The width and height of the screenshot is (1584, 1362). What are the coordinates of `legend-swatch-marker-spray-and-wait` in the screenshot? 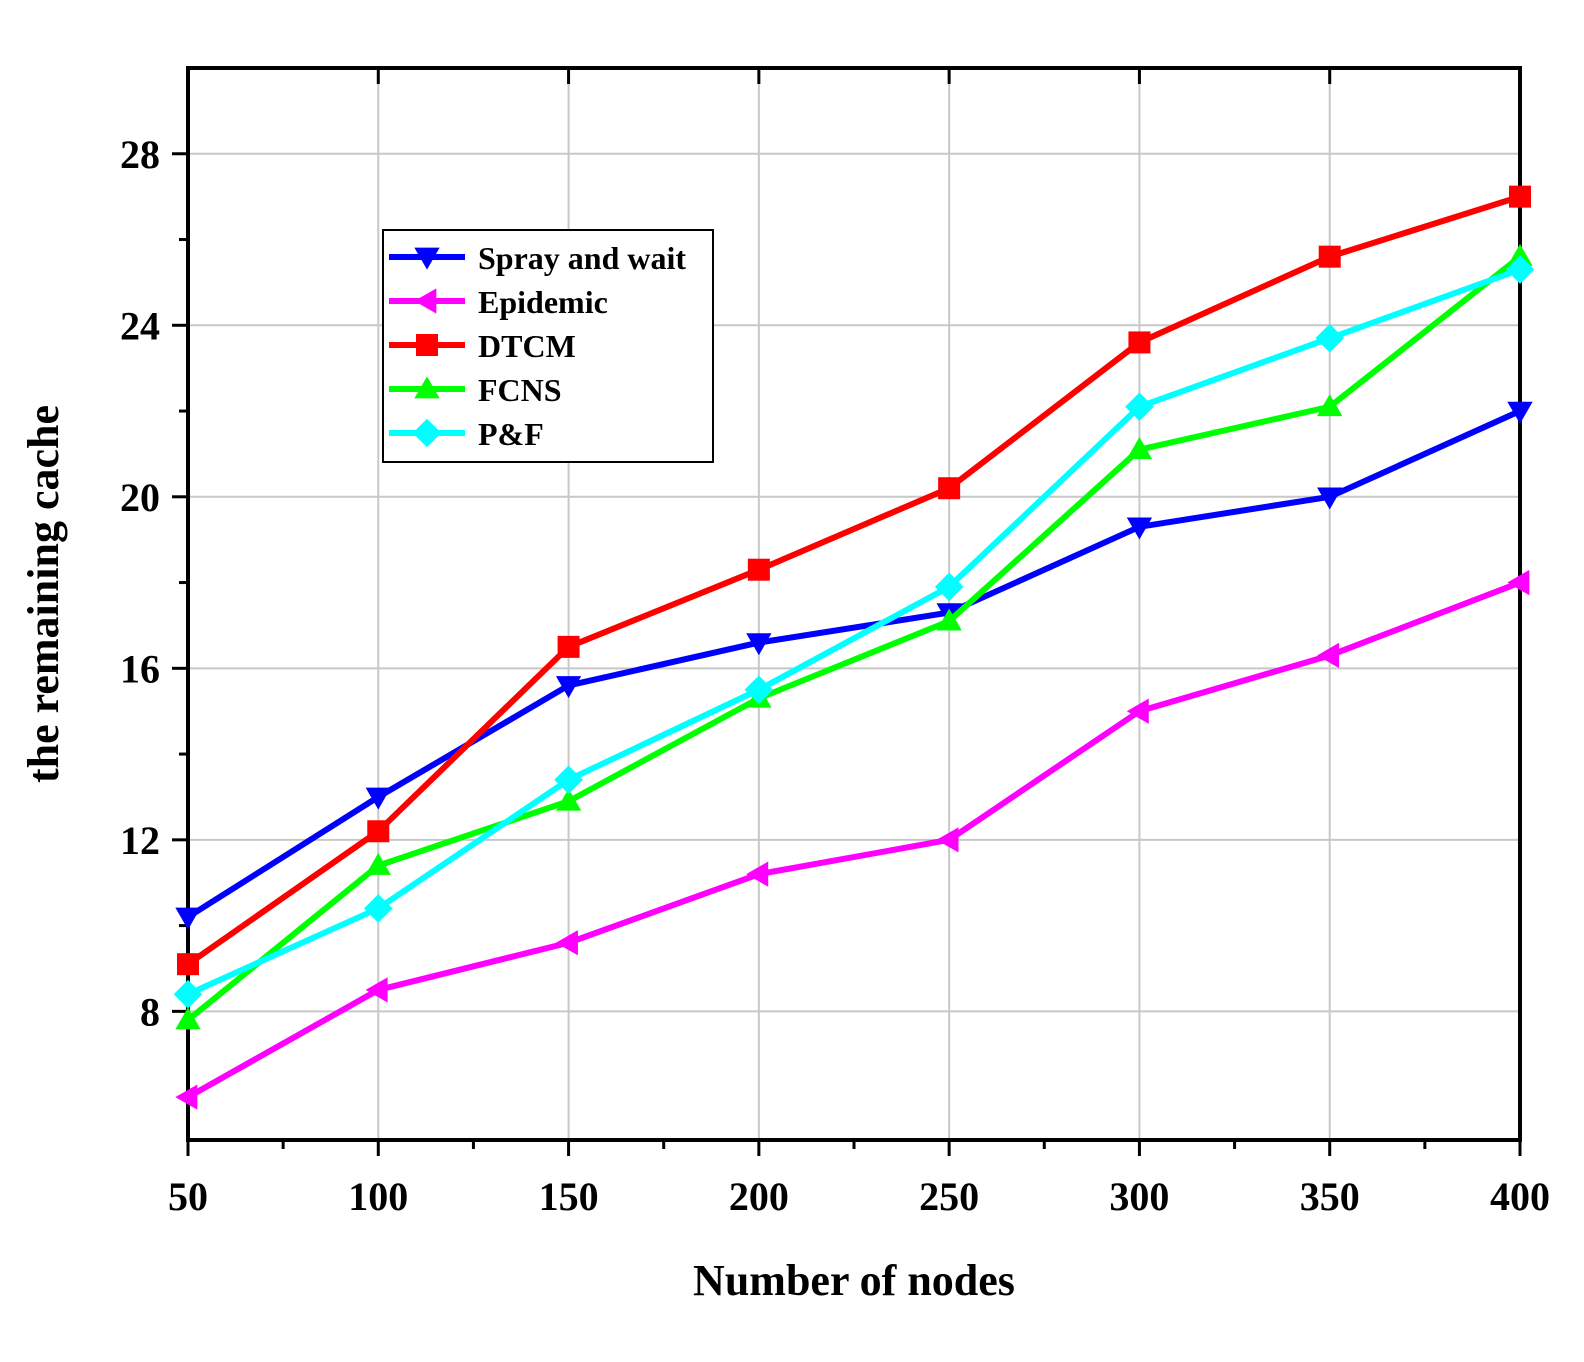 It's located at (427, 258).